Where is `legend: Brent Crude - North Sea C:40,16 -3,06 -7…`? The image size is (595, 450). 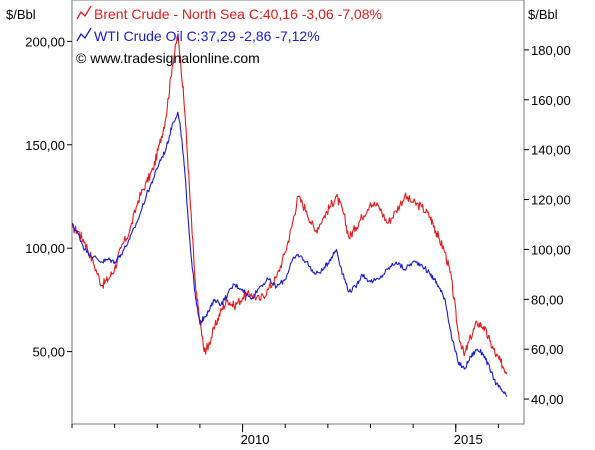 legend: Brent Crude - North Sea C:40,16 -3,06 -7… is located at coordinates (229, 35).